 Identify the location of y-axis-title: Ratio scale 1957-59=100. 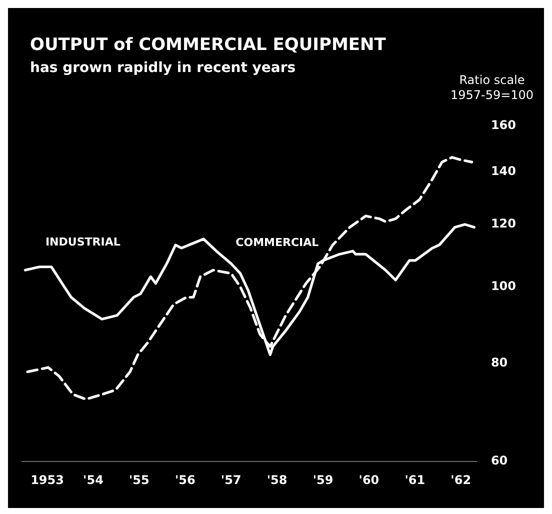
(492, 87).